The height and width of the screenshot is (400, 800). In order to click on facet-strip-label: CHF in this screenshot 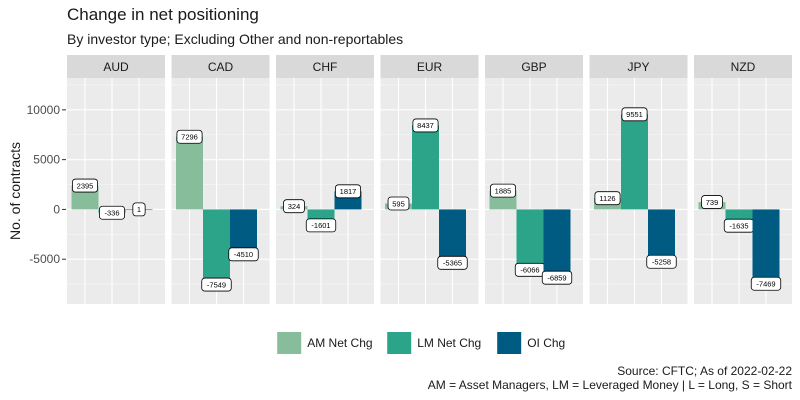, I will do `click(325, 67)`.